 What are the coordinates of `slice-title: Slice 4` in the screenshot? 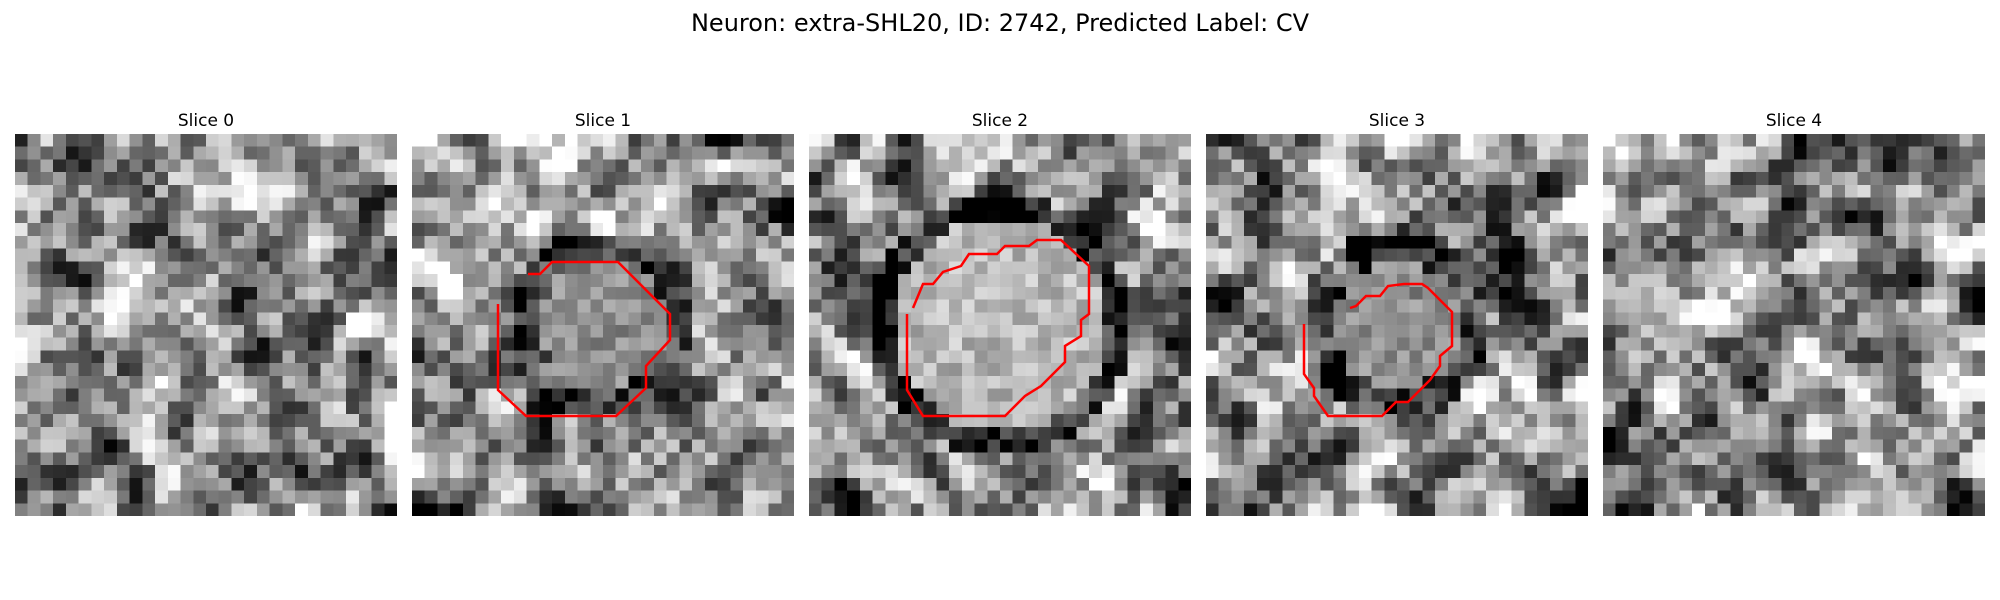 It's located at (1794, 121).